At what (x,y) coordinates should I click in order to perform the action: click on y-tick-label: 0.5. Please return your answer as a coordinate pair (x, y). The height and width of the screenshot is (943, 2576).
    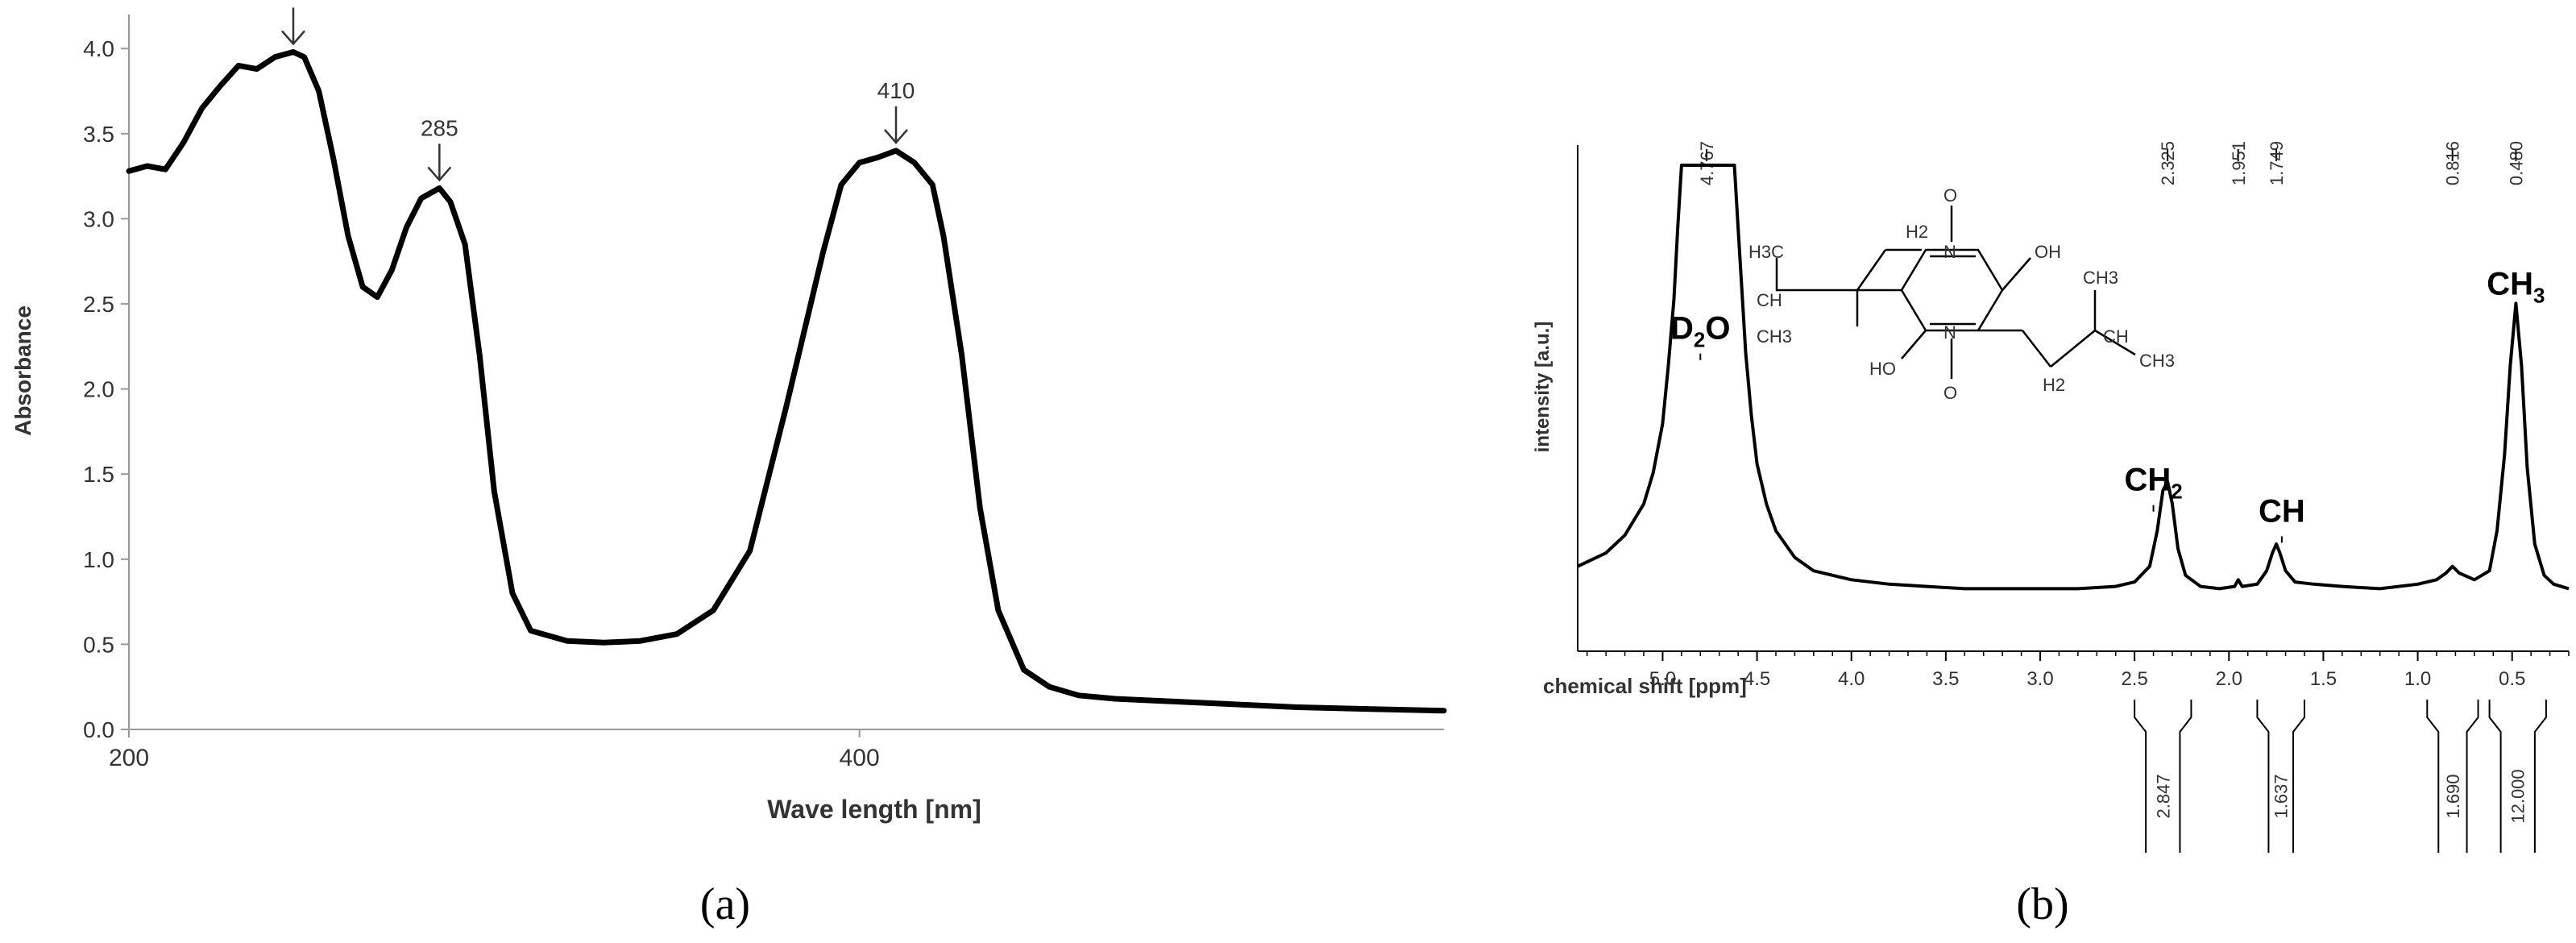
    Looking at the image, I should click on (98, 644).